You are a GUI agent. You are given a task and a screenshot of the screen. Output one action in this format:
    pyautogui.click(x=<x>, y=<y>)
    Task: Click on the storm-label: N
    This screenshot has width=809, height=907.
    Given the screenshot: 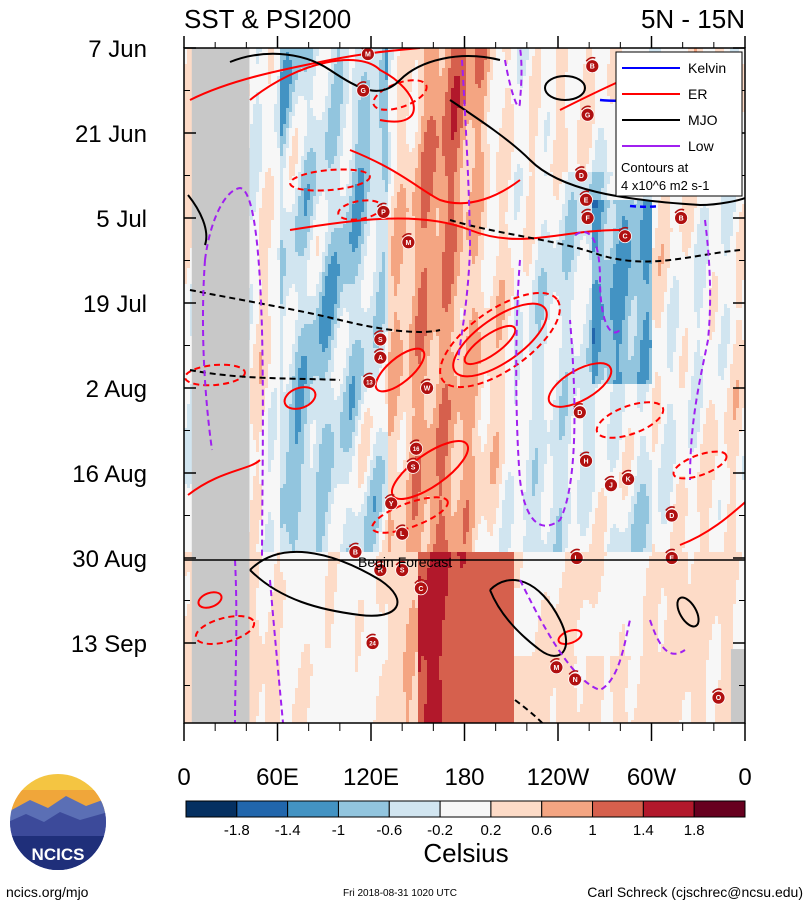 What is the action you would take?
    pyautogui.click(x=575, y=680)
    